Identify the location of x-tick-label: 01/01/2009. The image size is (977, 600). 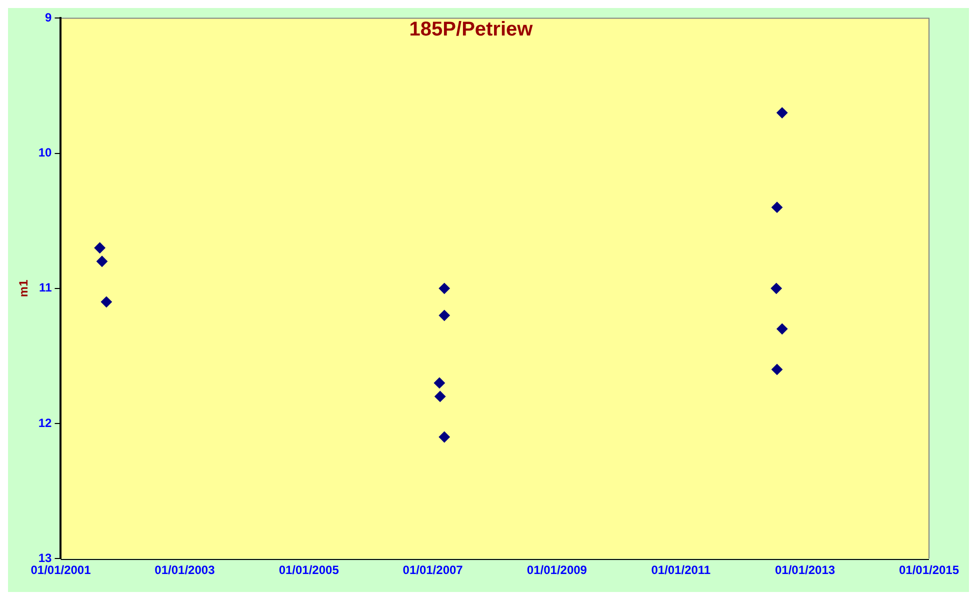
(557, 570).